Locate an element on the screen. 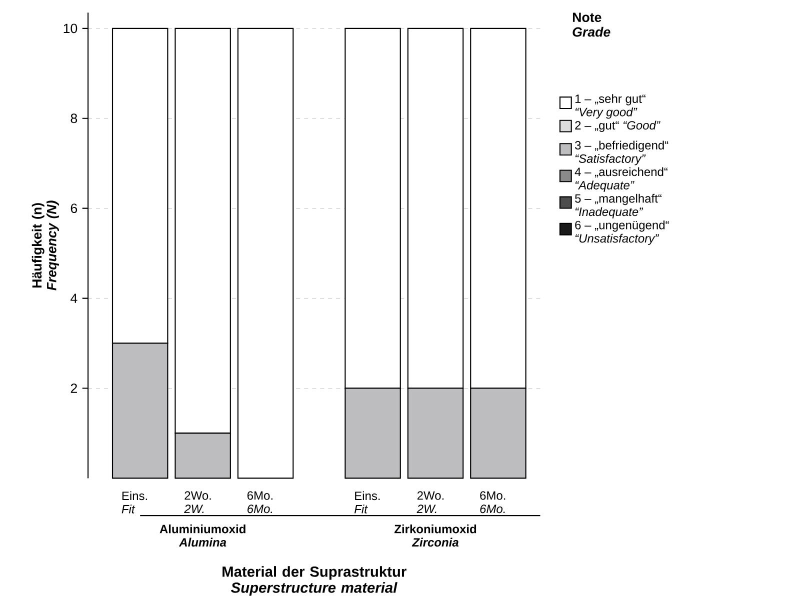  y-tick-label: 8 is located at coordinates (74, 118).